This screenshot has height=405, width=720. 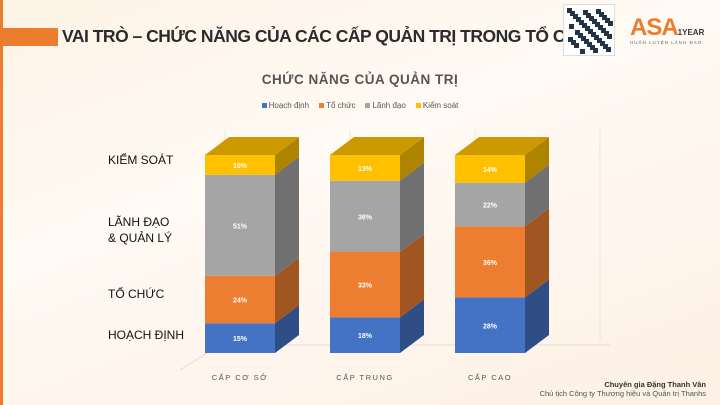 I want to click on qr-code, so click(x=589, y=30).